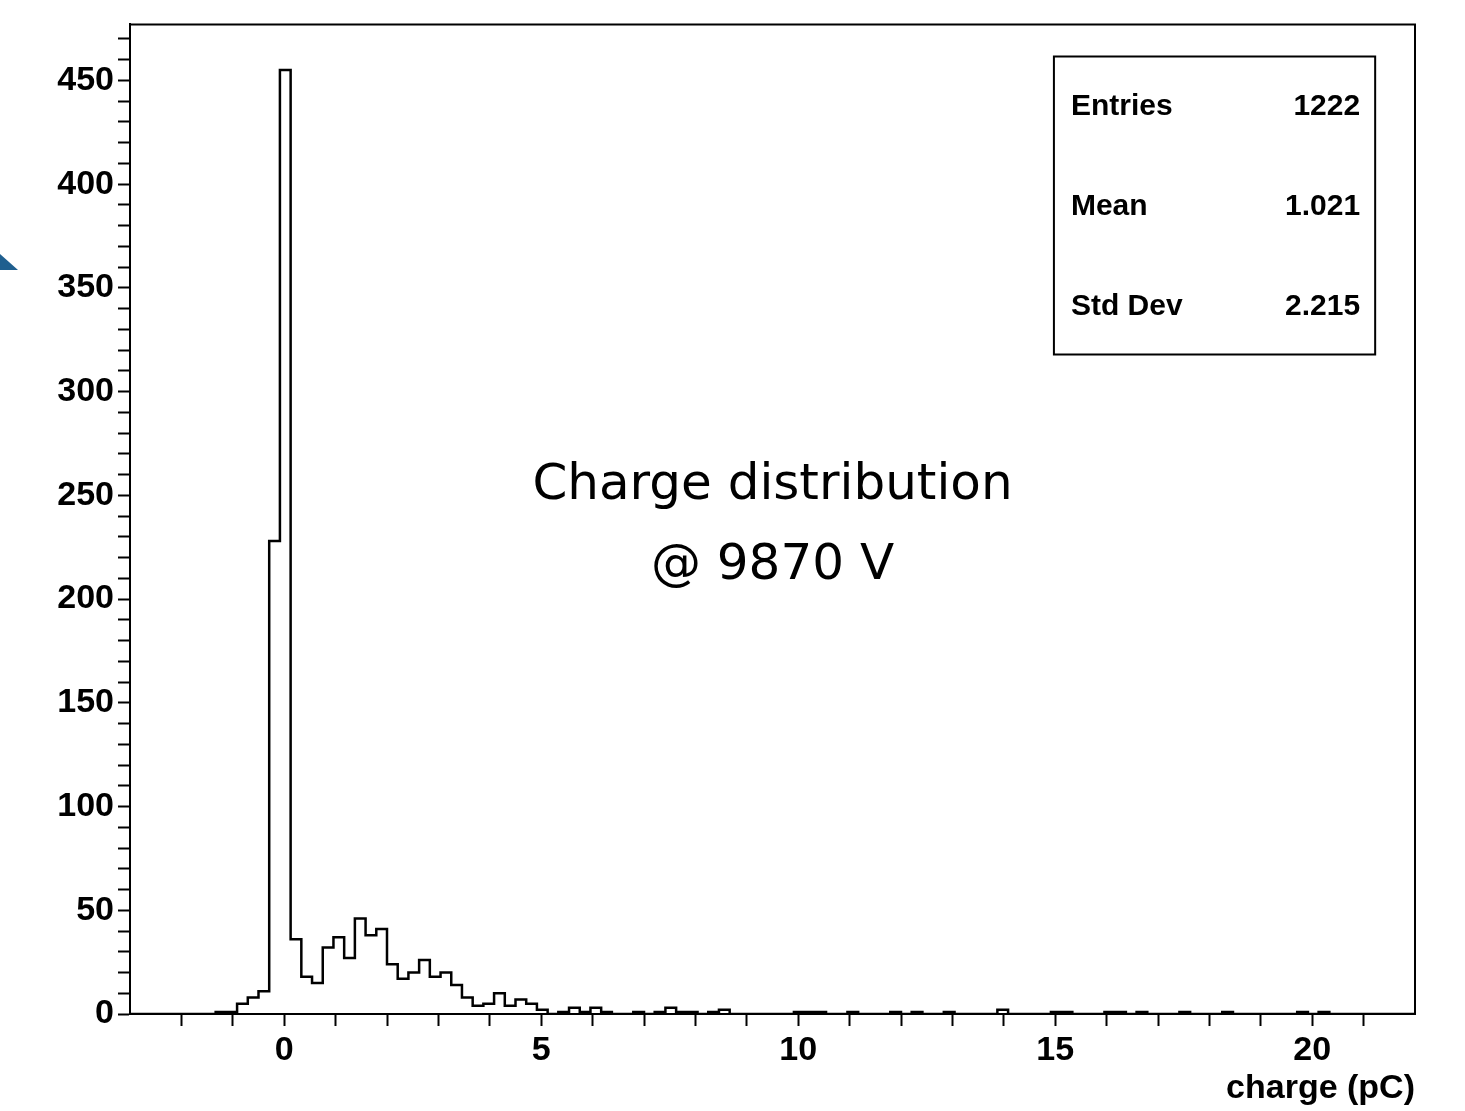 Image resolution: width=1465 pixels, height=1111 pixels. I want to click on text: Charge distribution, so click(772, 481).